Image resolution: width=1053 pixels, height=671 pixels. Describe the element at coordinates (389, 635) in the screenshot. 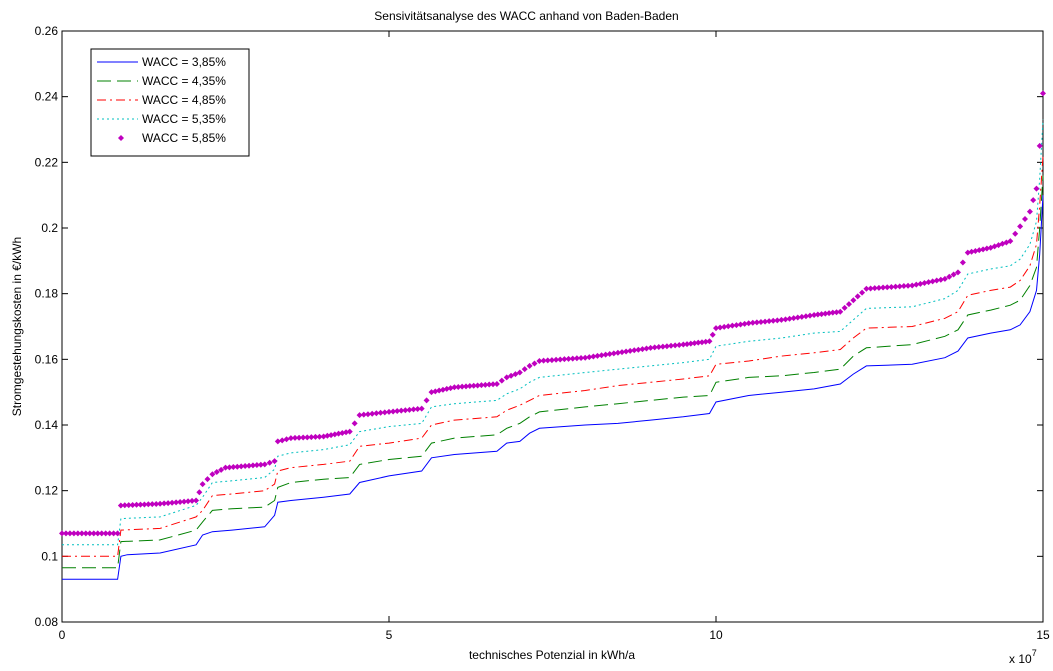

I see `x-tick-label: 5` at that location.